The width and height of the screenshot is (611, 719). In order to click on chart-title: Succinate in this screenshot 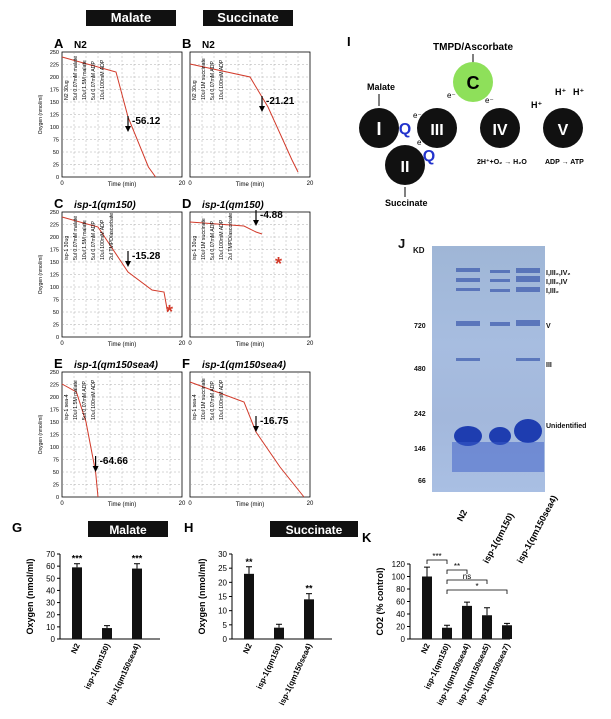, I will do `click(314, 530)`.